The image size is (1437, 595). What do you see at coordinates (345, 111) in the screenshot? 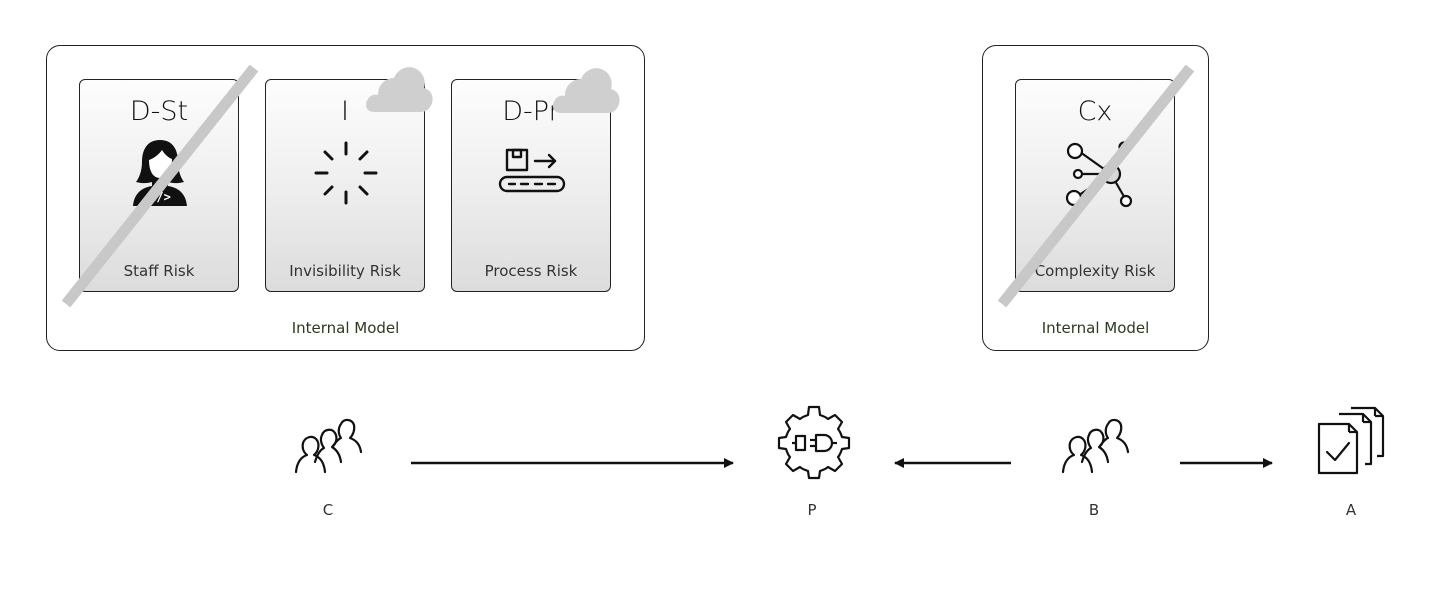
I see `risk-code-invisibility: I` at bounding box center [345, 111].